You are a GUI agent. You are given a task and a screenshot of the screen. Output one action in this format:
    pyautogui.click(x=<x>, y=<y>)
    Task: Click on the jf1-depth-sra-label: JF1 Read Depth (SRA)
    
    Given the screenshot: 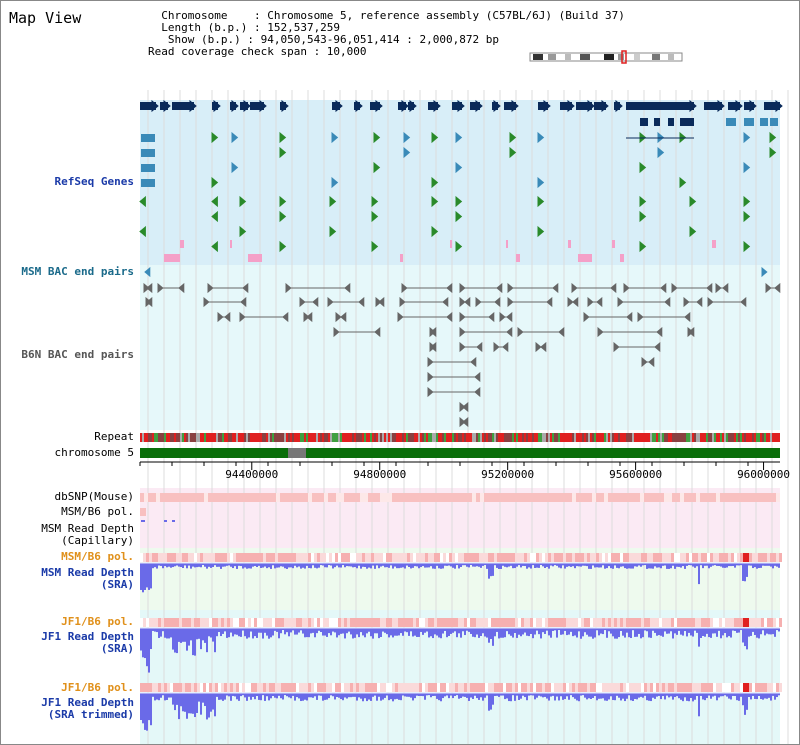 What is the action you would take?
    pyautogui.click(x=87, y=642)
    